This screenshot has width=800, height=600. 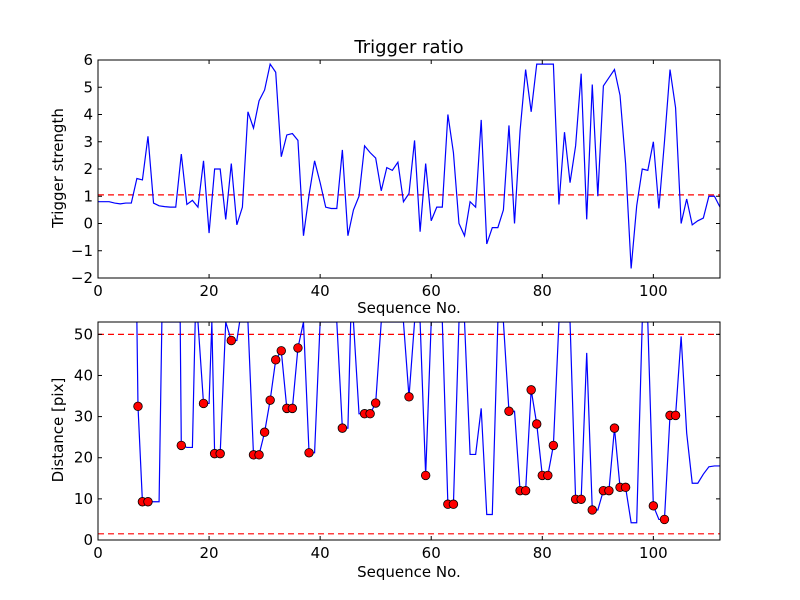 What do you see at coordinates (83, 458) in the screenshot?
I see `y-tick-label: 20` at bounding box center [83, 458].